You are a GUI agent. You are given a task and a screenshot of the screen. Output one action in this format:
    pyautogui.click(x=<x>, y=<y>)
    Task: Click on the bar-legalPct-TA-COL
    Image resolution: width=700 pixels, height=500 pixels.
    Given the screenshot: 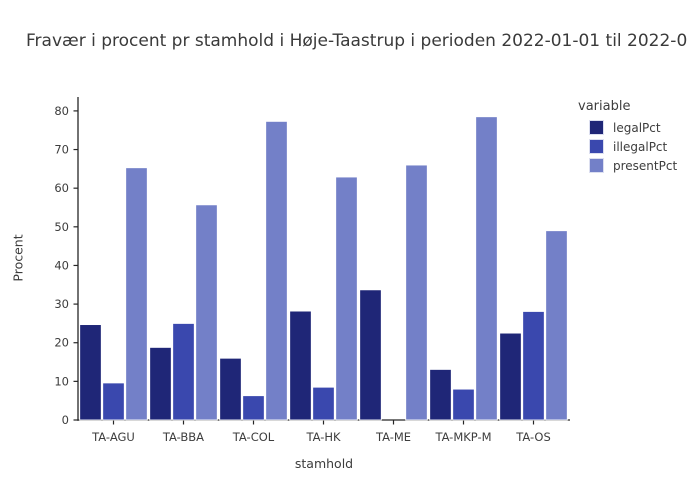 What is the action you would take?
    pyautogui.click(x=230, y=389)
    